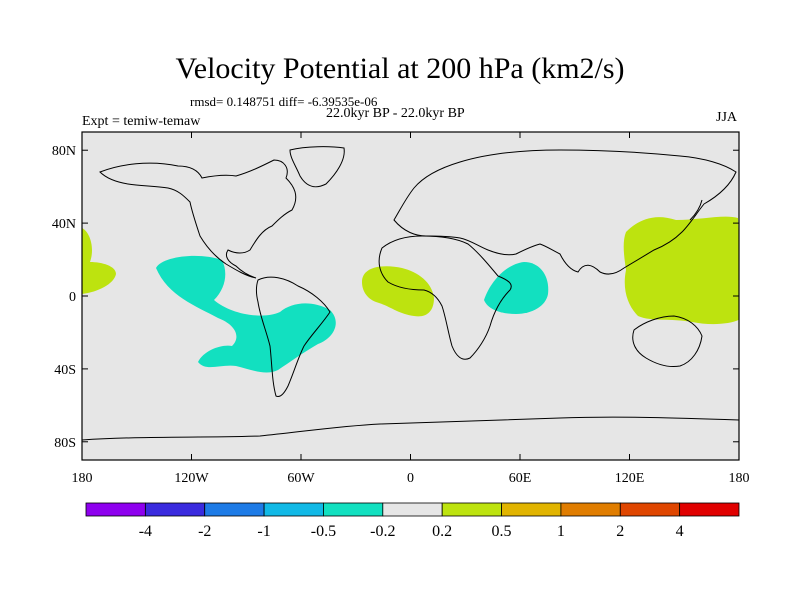  Describe the element at coordinates (65, 443) in the screenshot. I see `lat-tick-label: 80S` at that location.